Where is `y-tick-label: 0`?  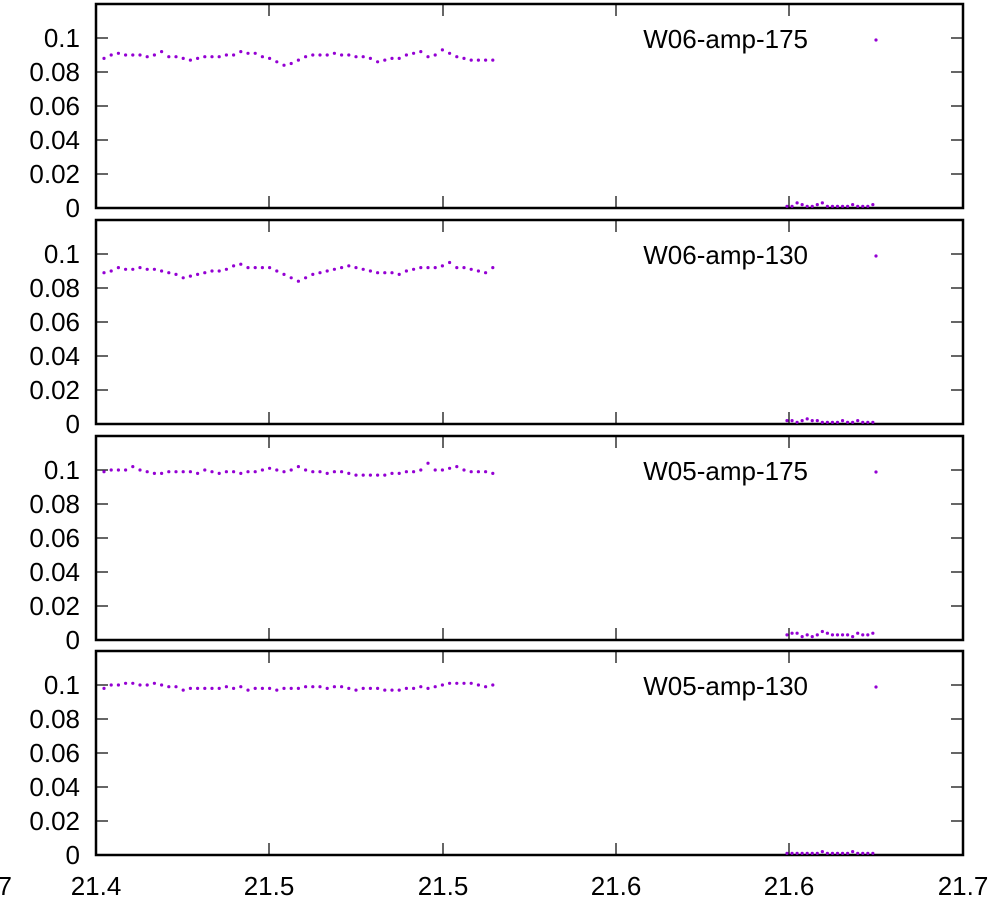 y-tick-label: 0 is located at coordinates (73, 855).